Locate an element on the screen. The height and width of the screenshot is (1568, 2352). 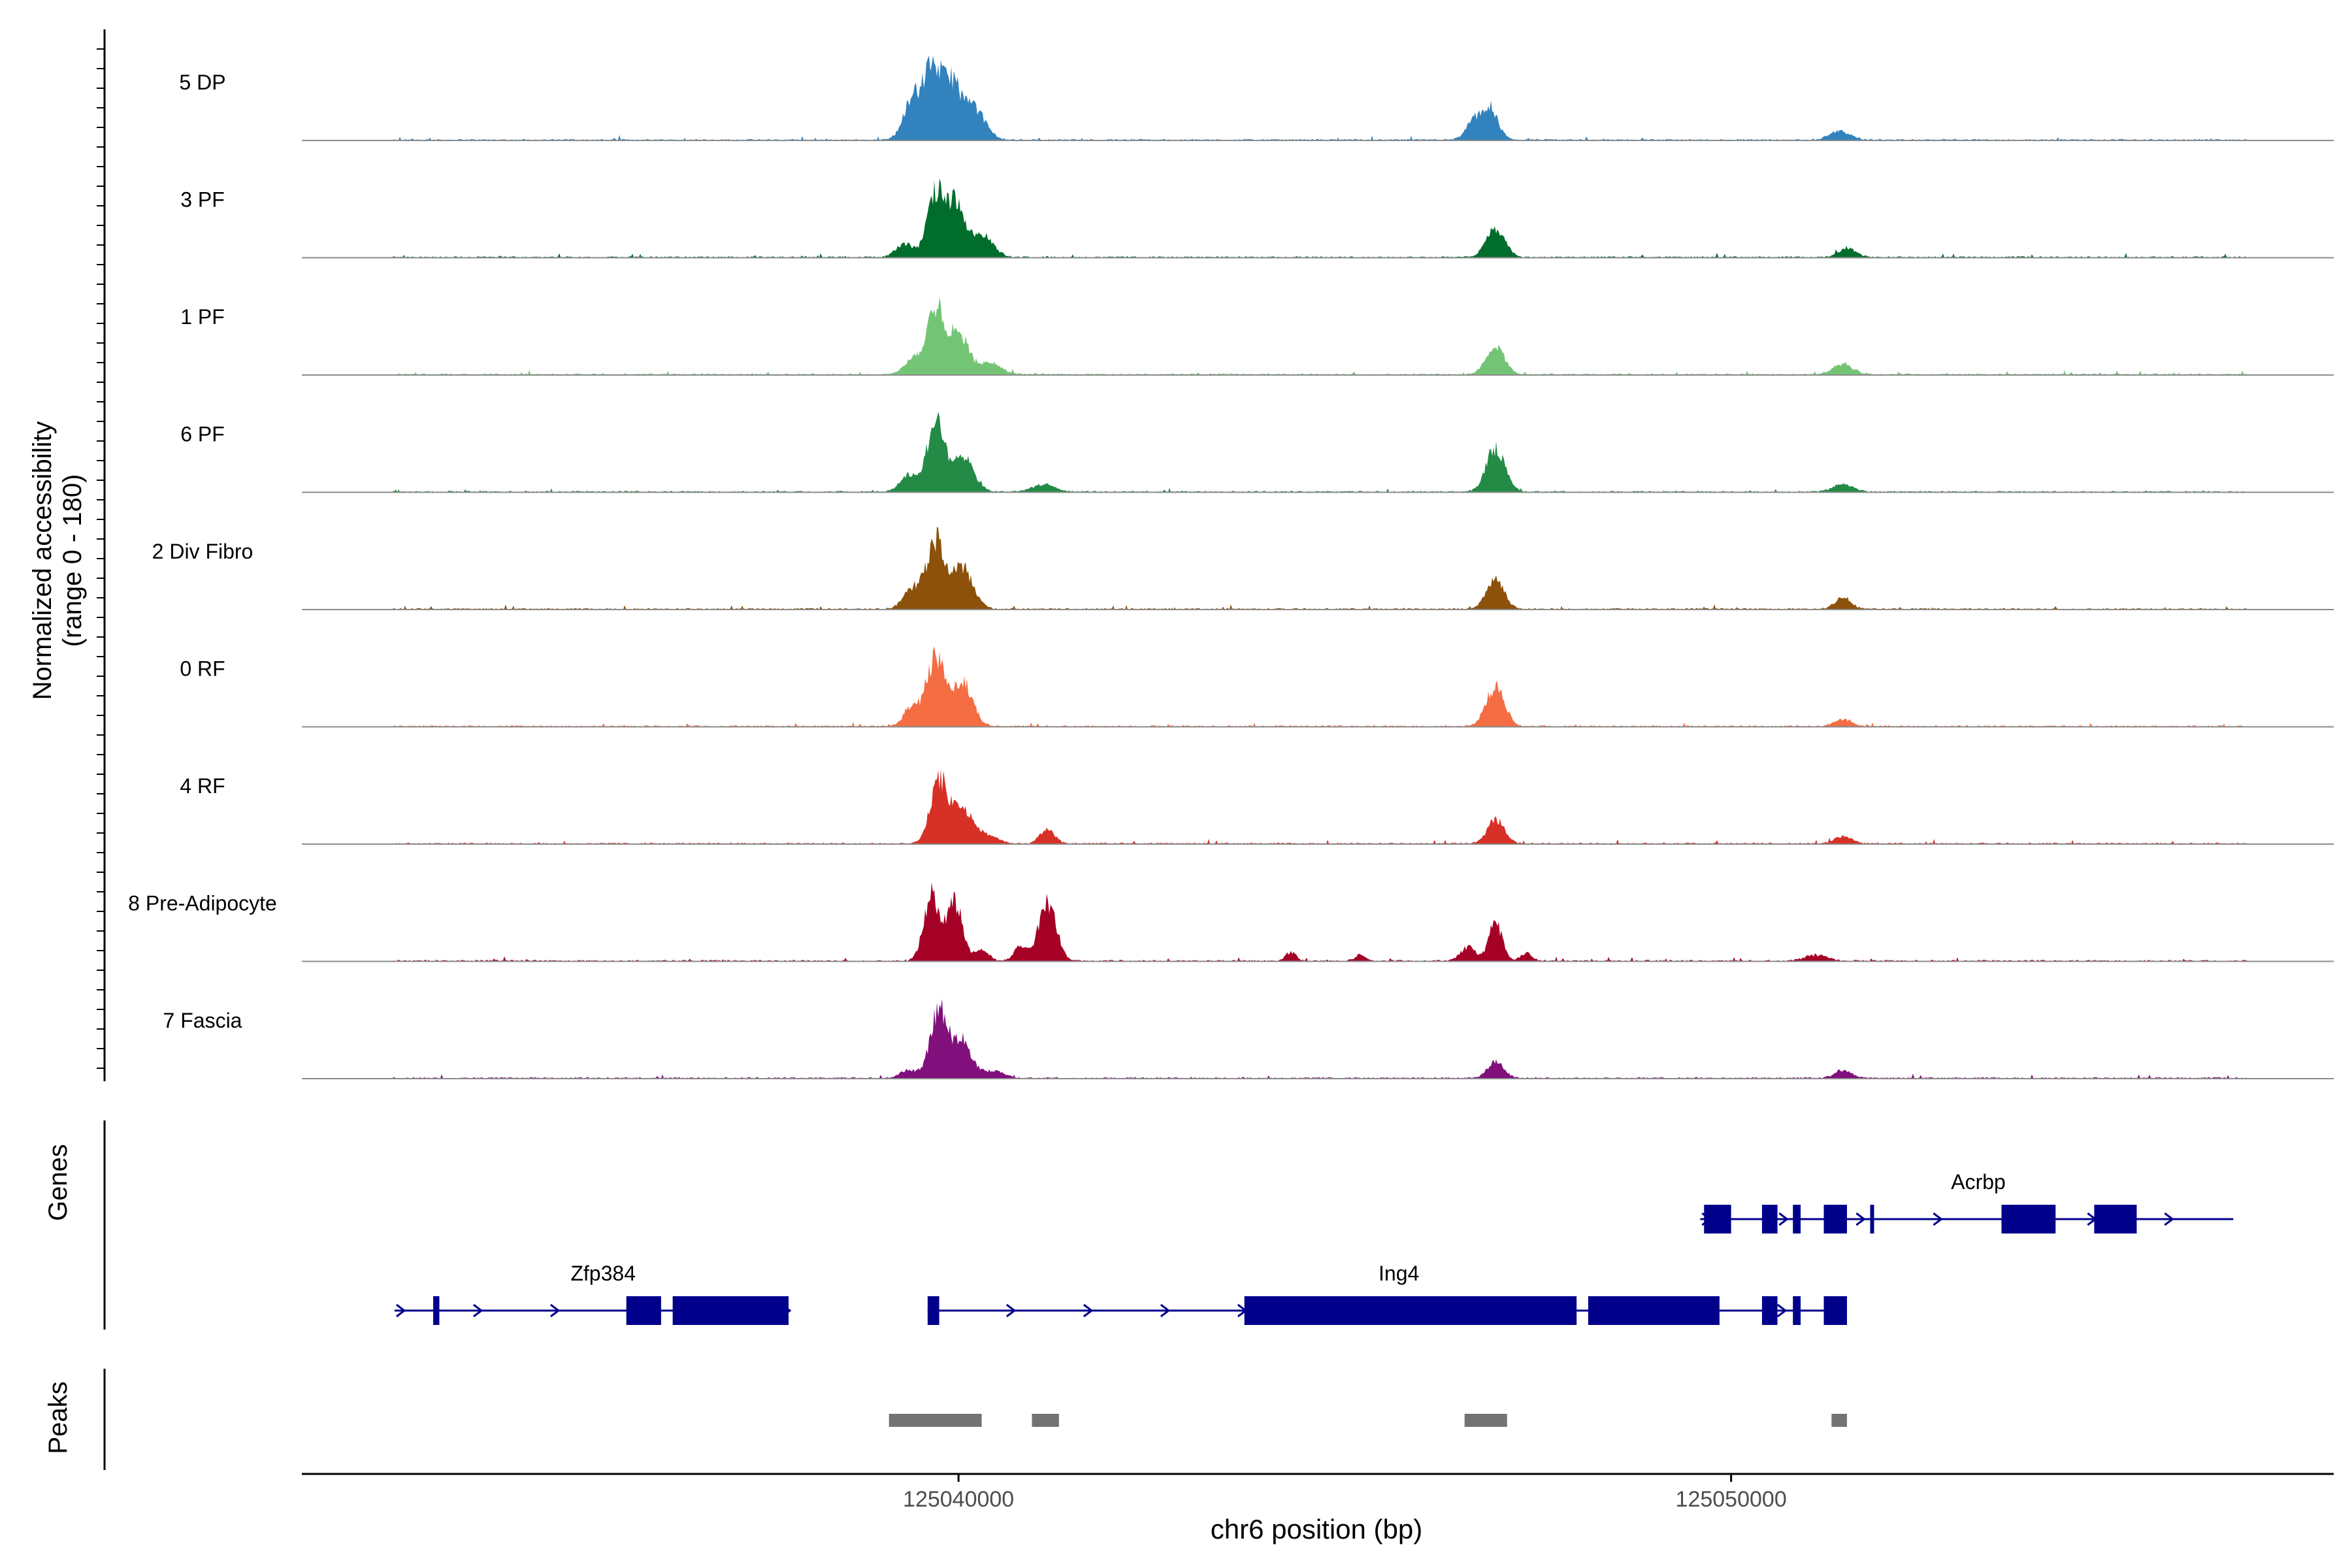
track-0-rf: 0 RF is located at coordinates (1257, 687).